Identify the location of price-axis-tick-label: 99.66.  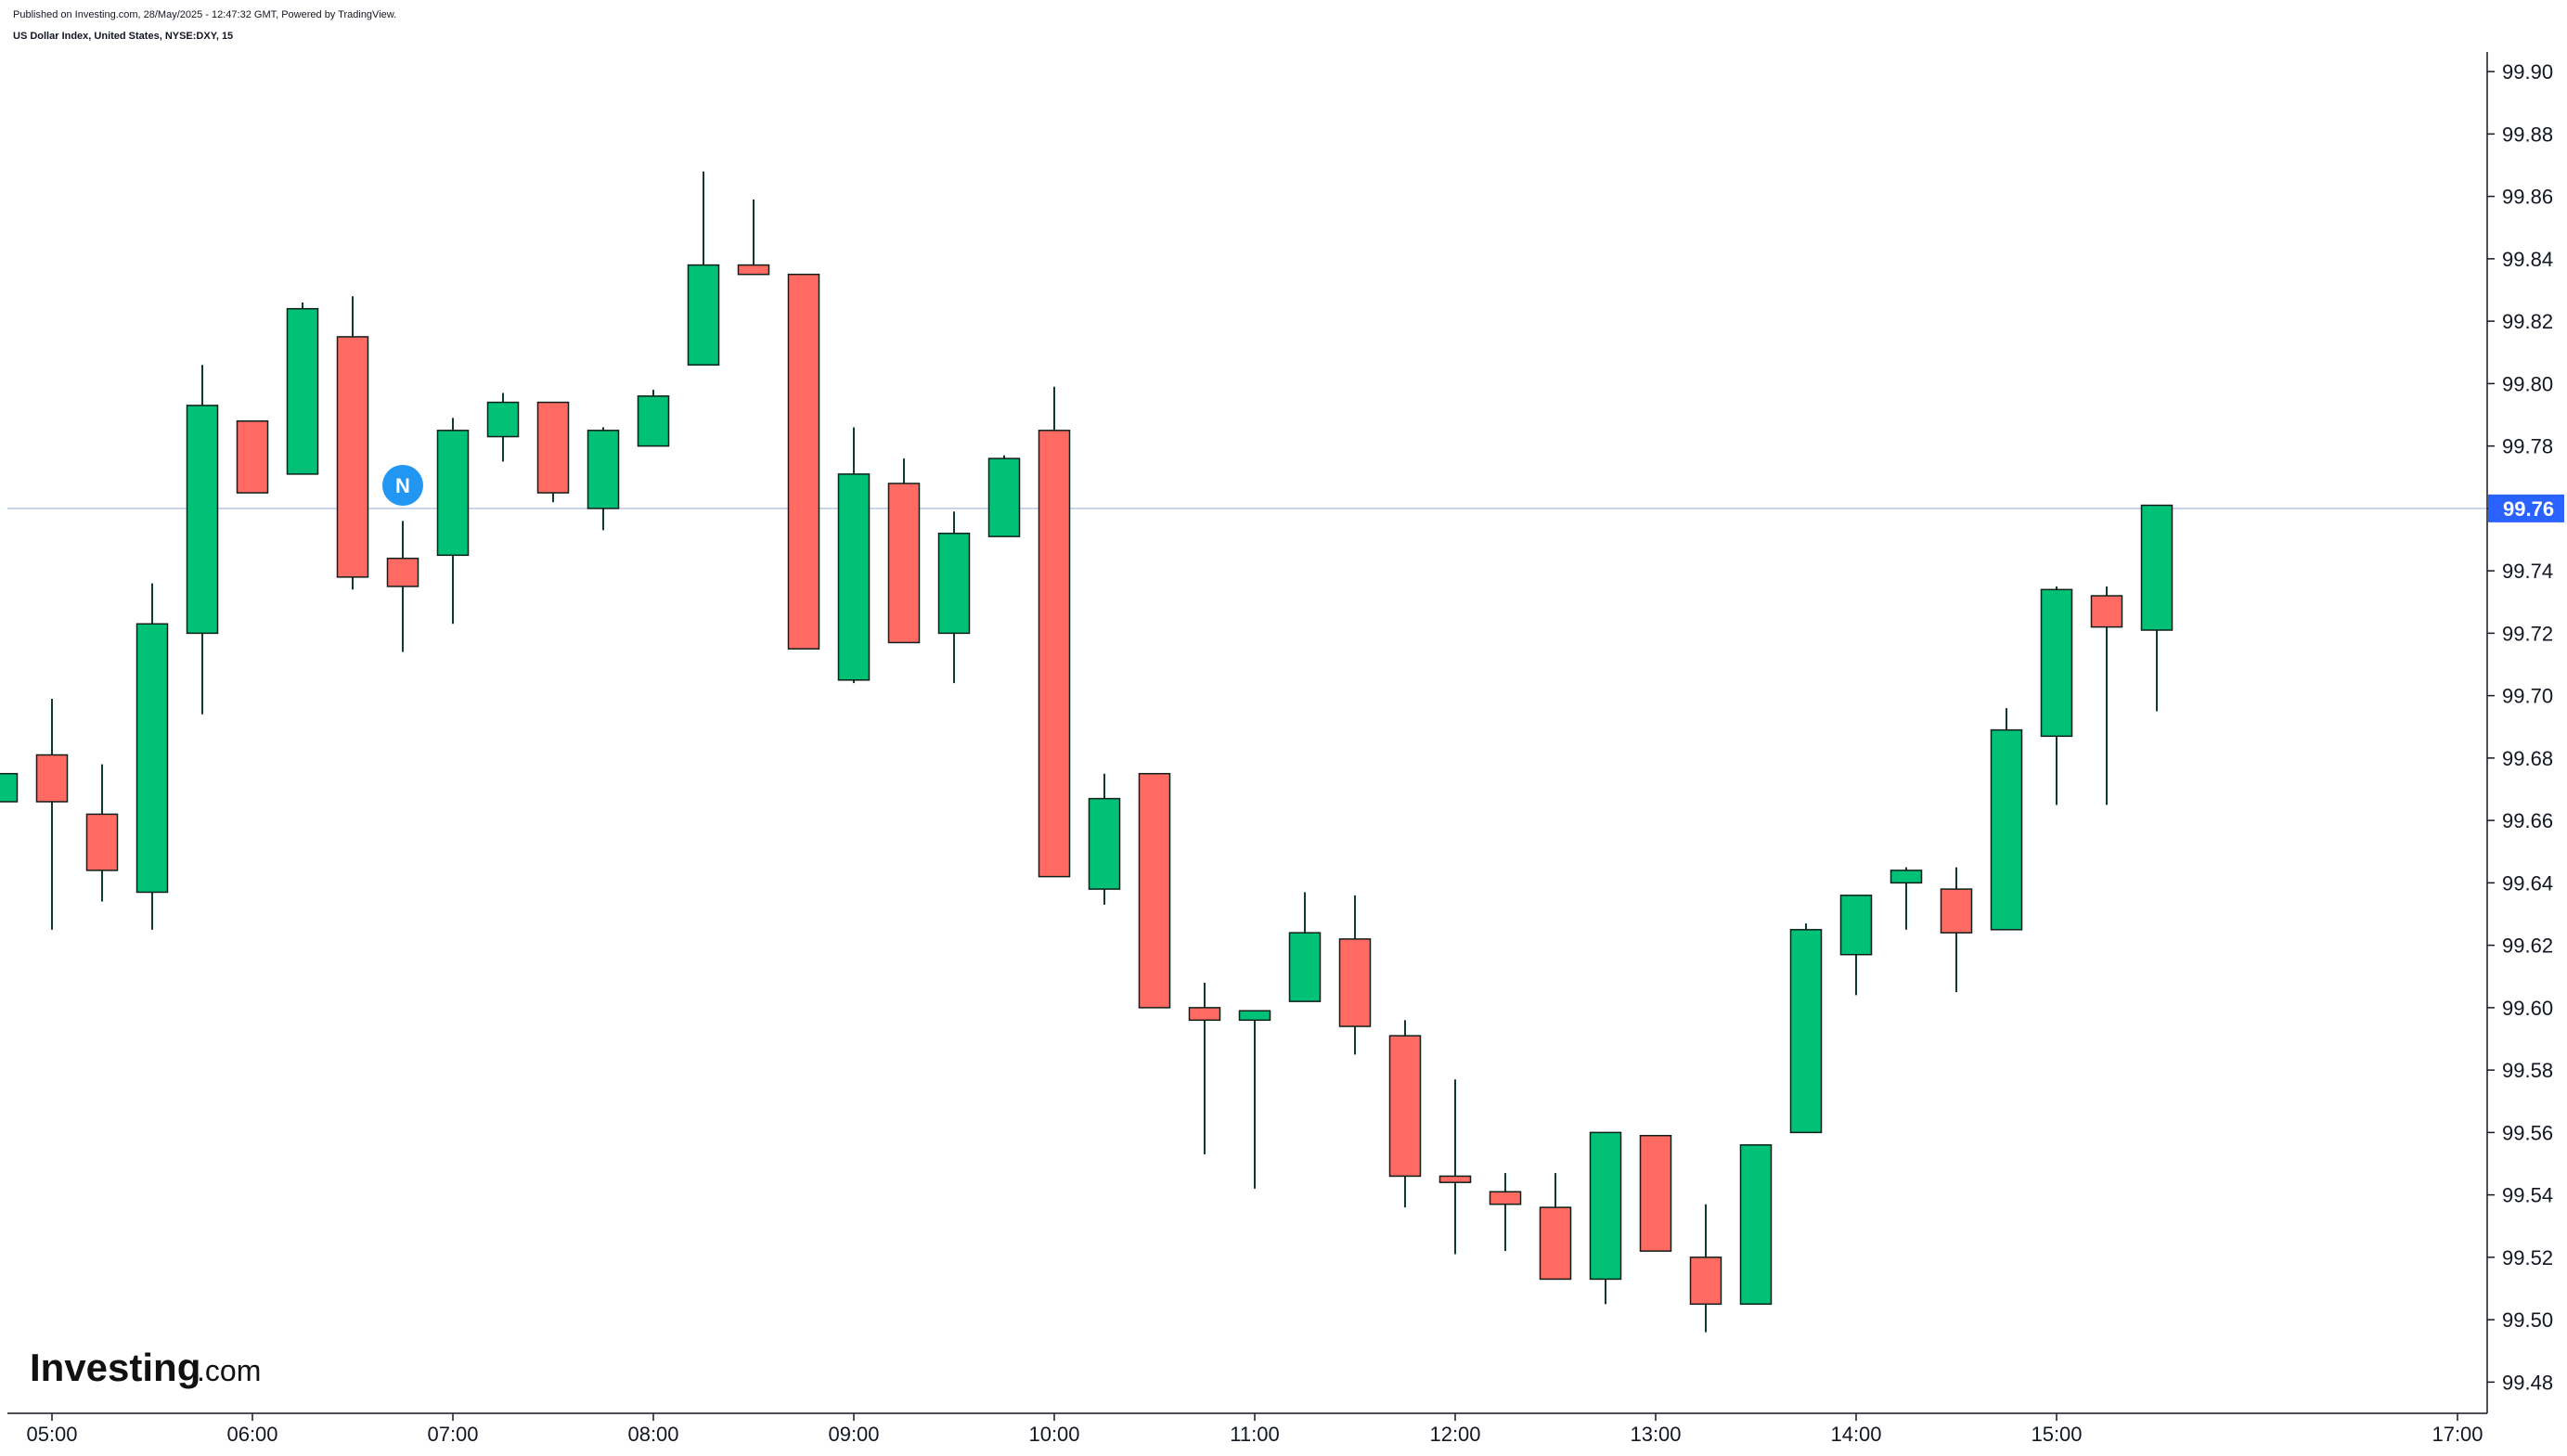
(2527, 820).